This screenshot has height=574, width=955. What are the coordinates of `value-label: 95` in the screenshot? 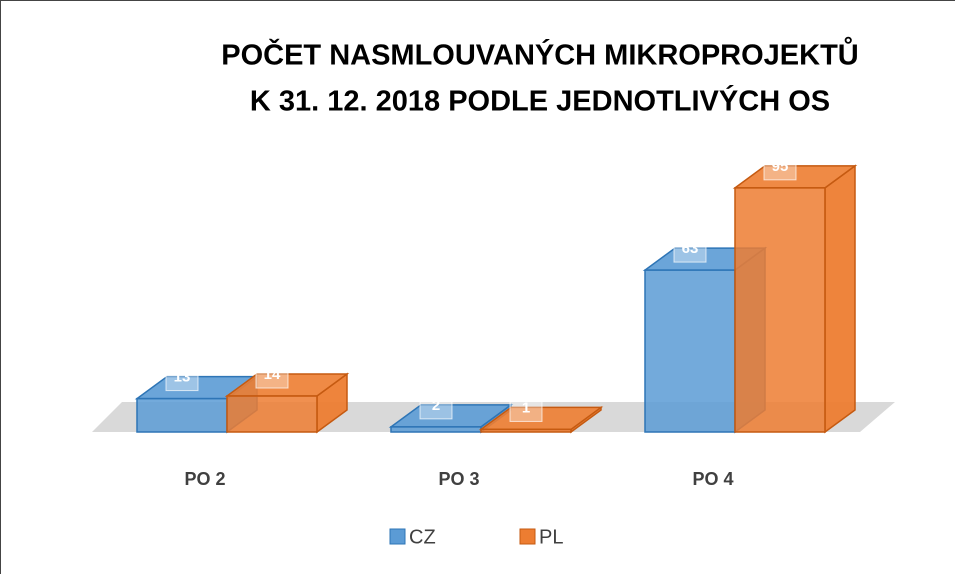 It's located at (780, 166).